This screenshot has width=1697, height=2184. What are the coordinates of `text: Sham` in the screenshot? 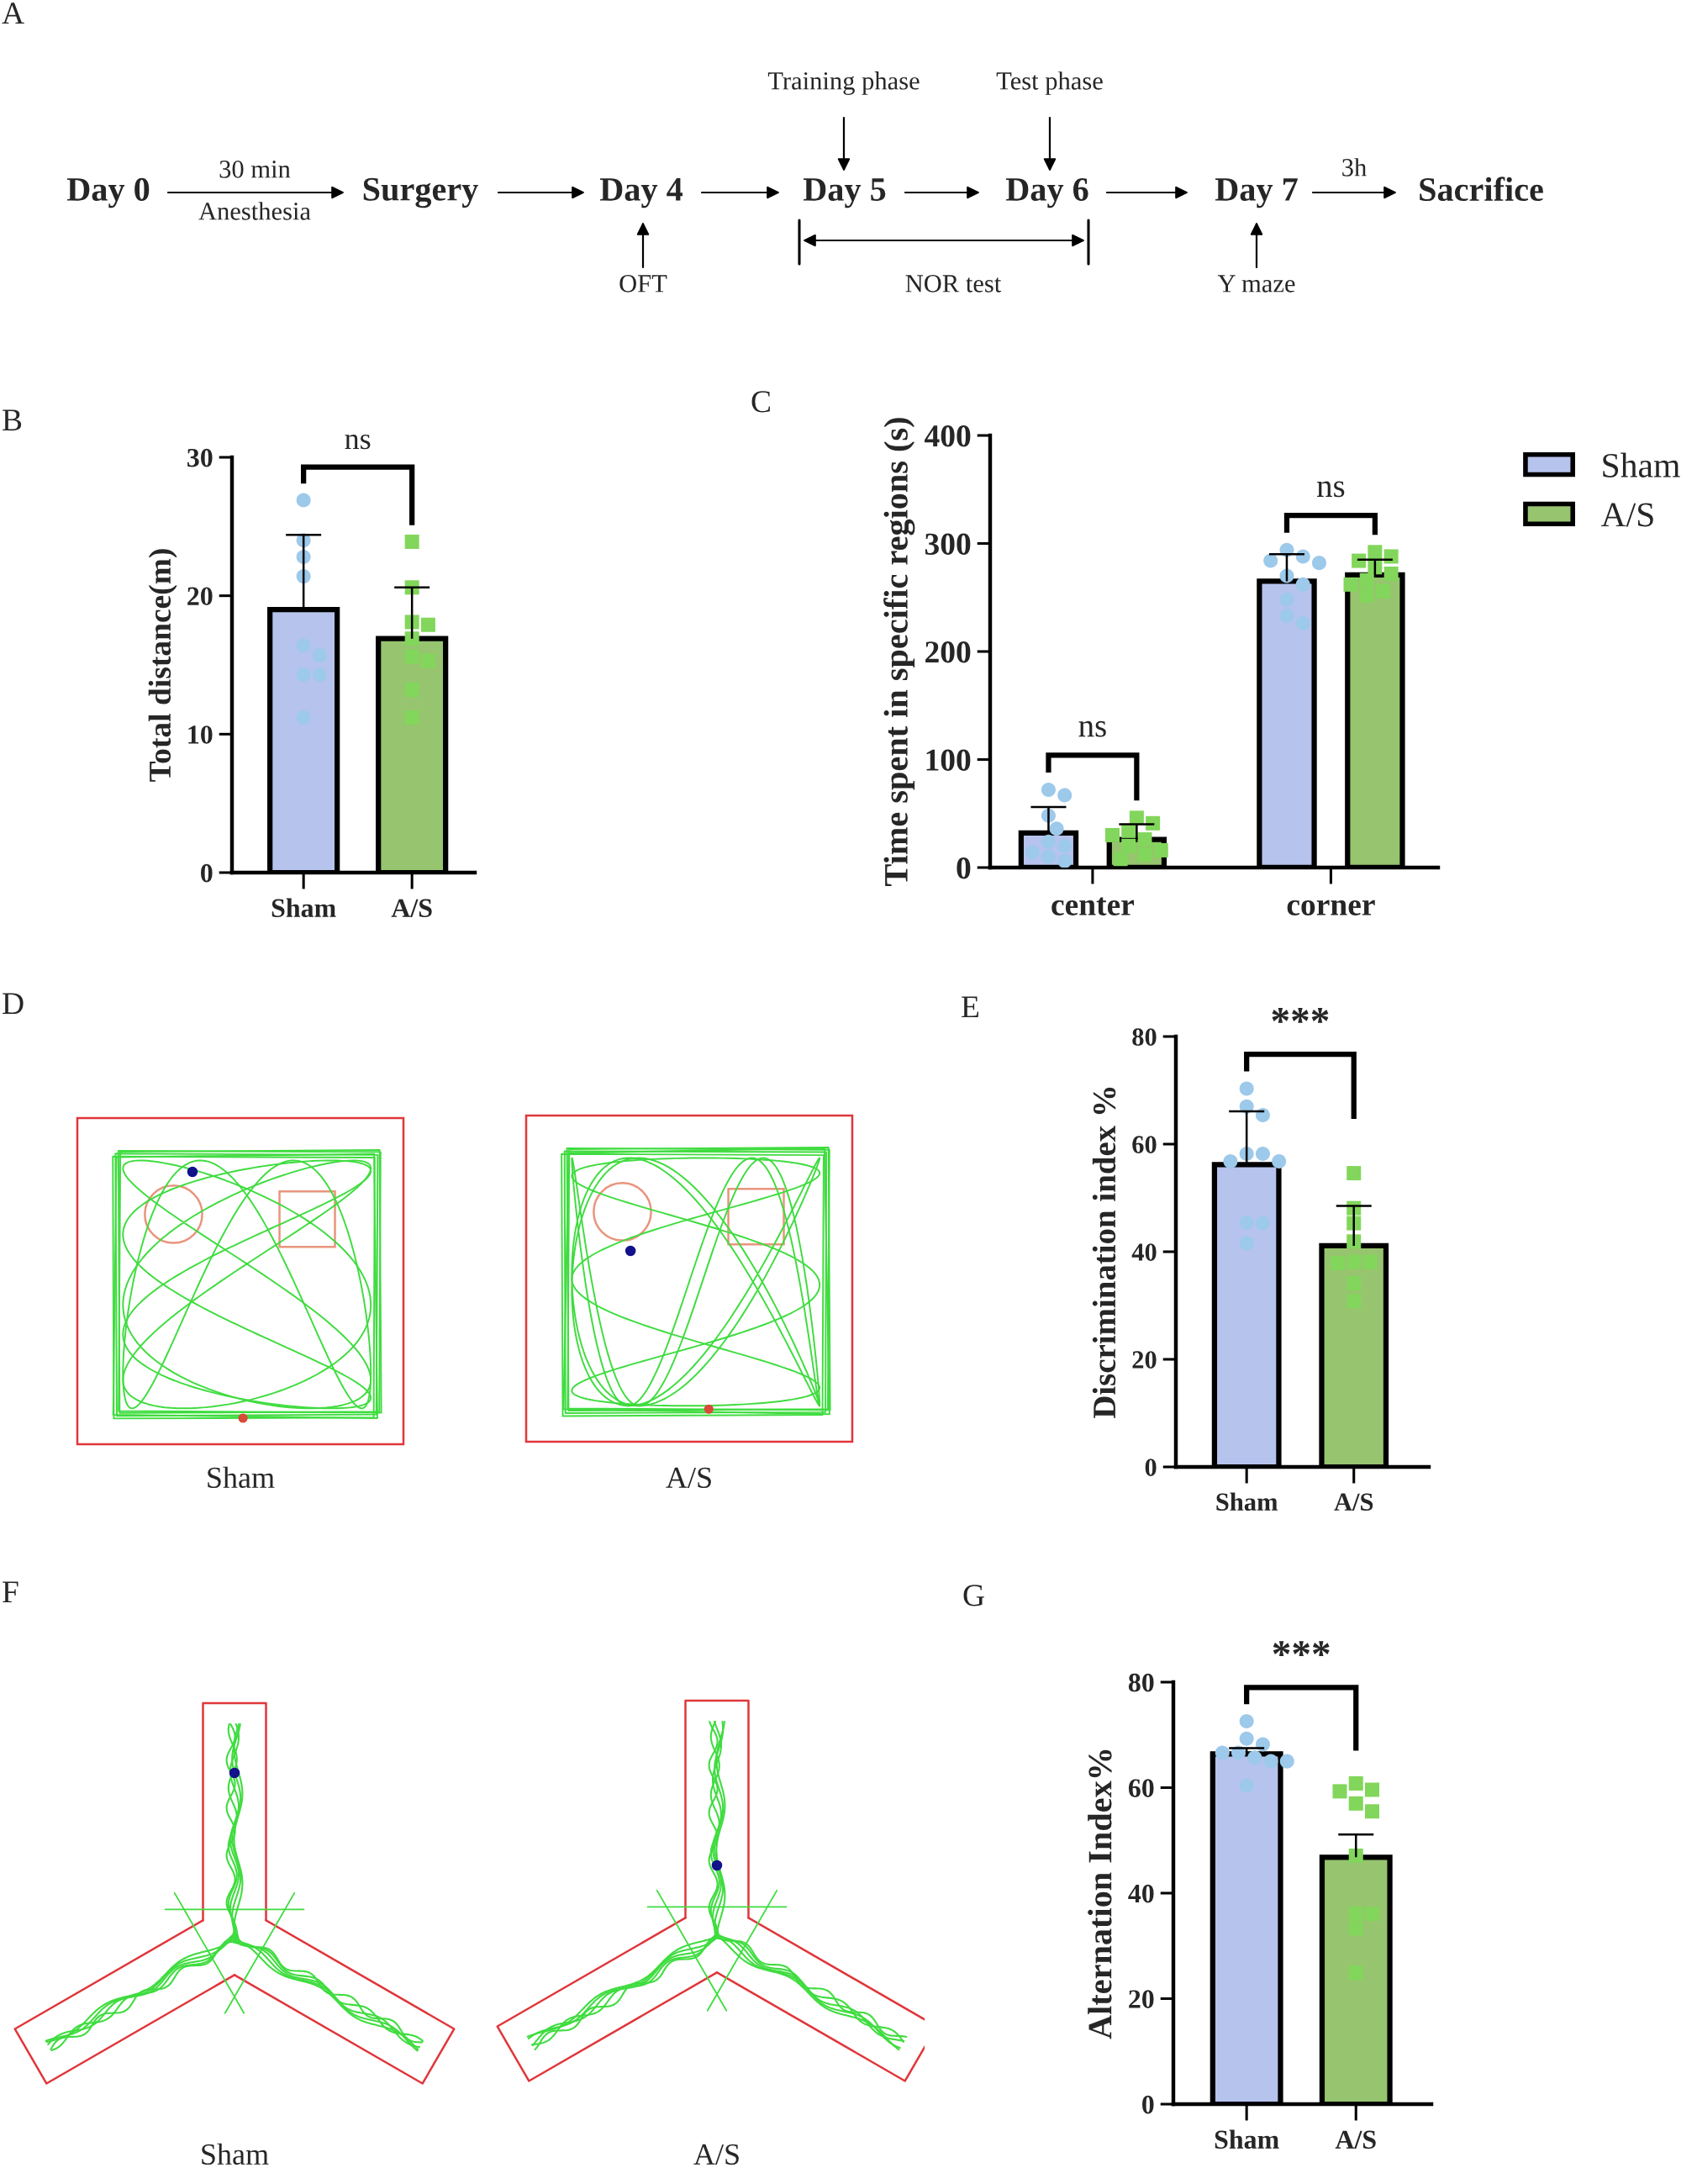 It's located at (241, 1477).